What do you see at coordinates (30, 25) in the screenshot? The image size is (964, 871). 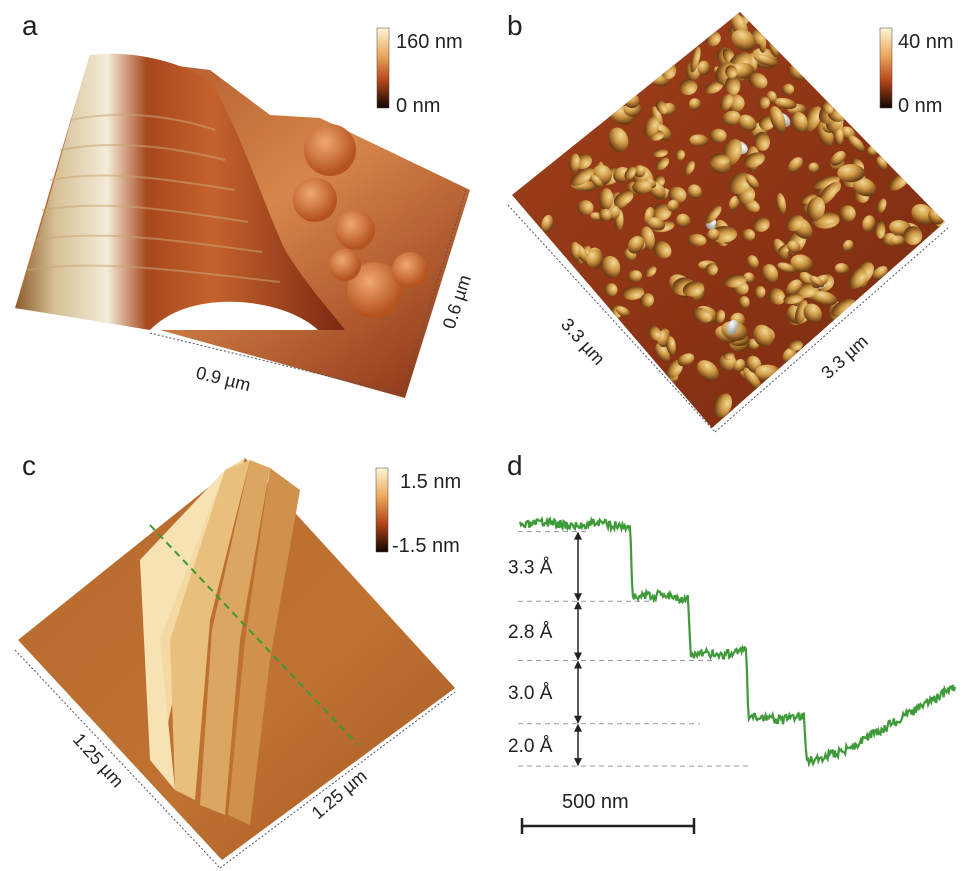 I see `panel-a-letter: a` at bounding box center [30, 25].